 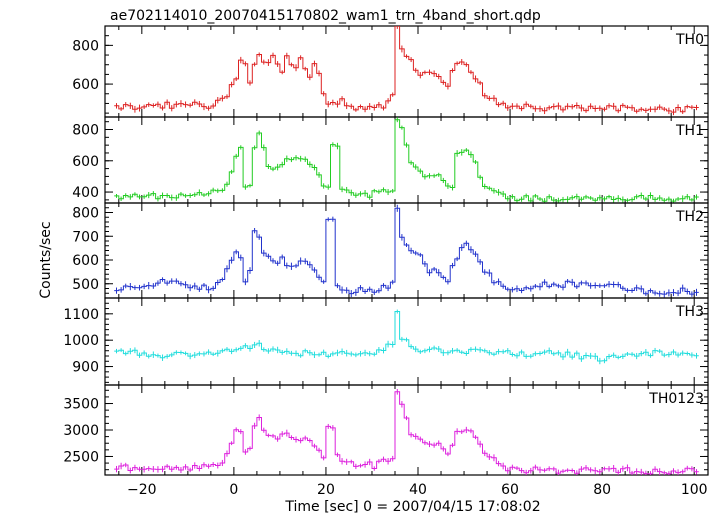 I want to click on y-tick-label: 1100, so click(x=81, y=315).